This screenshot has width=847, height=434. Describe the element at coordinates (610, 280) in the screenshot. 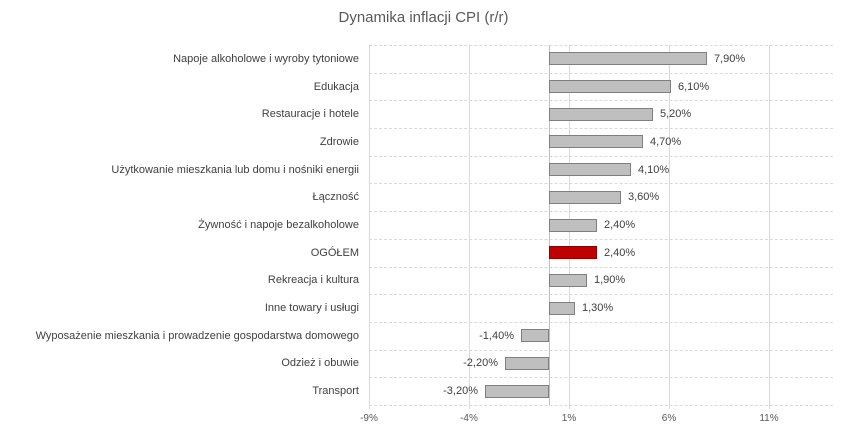

I see `value-label: 1,90%` at that location.